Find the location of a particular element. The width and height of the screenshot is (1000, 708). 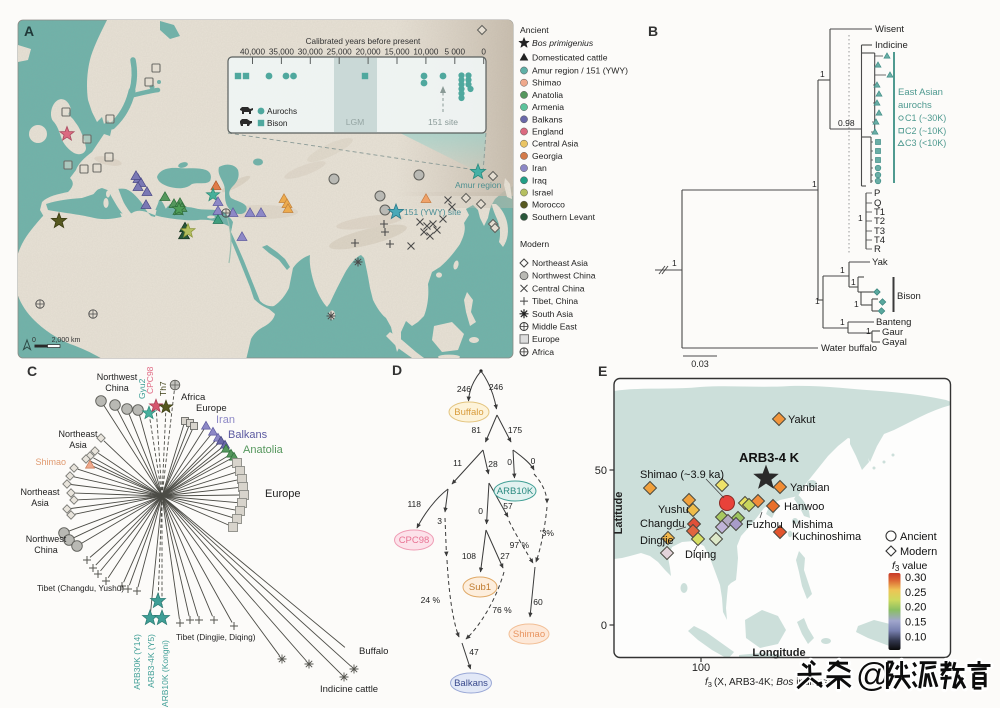

svg-text: 24 % is located at coordinates (431, 600).